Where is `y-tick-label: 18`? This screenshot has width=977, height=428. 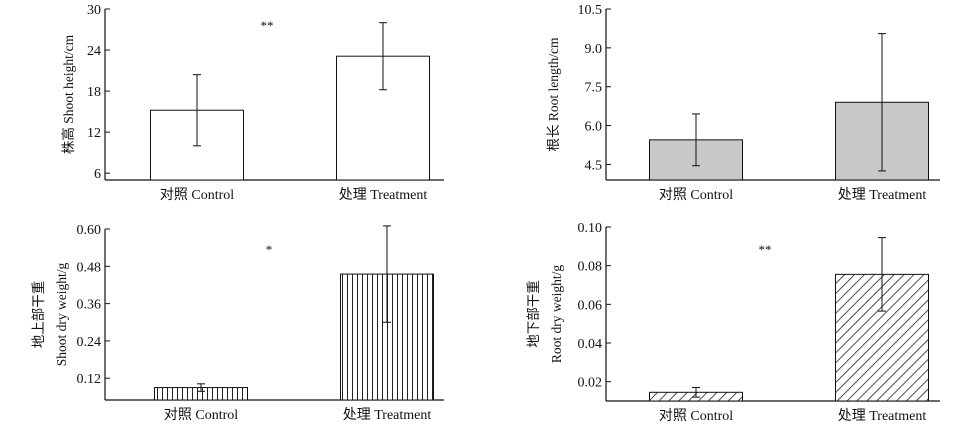 y-tick-label: 18 is located at coordinates (94, 92).